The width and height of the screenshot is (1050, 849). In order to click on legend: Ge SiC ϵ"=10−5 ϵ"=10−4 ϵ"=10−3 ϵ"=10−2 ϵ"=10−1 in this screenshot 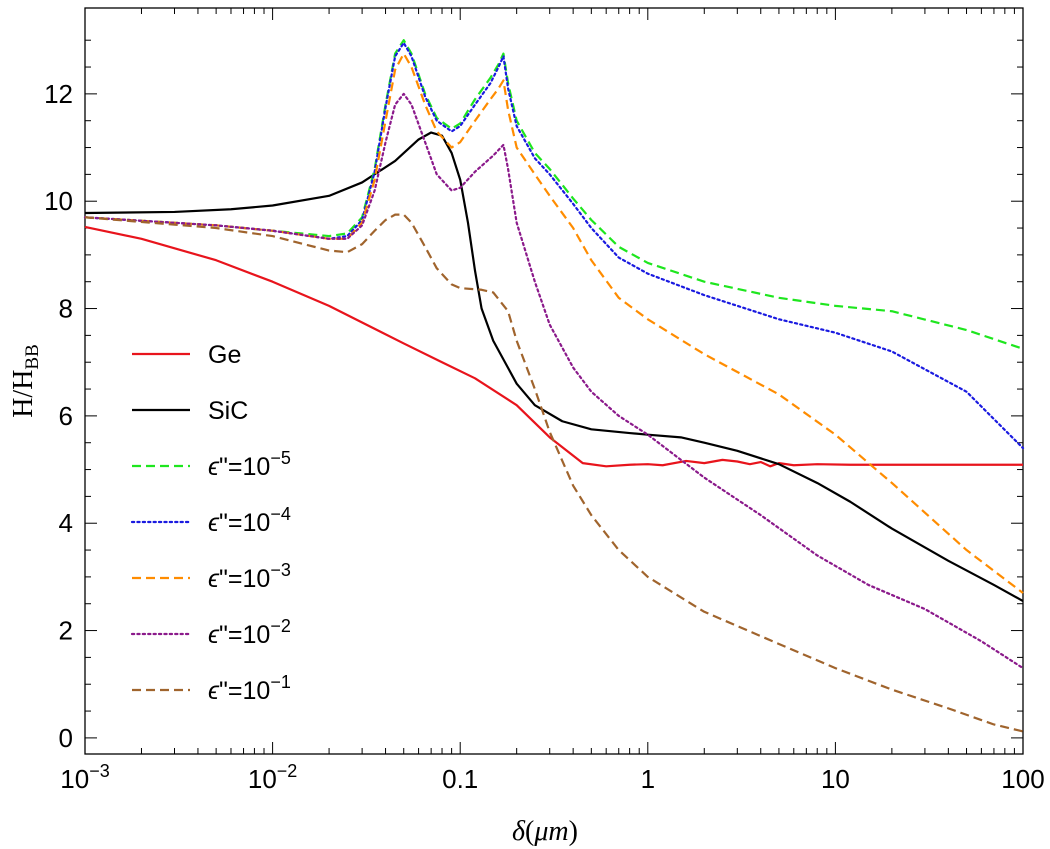, I will do `click(210, 523)`.